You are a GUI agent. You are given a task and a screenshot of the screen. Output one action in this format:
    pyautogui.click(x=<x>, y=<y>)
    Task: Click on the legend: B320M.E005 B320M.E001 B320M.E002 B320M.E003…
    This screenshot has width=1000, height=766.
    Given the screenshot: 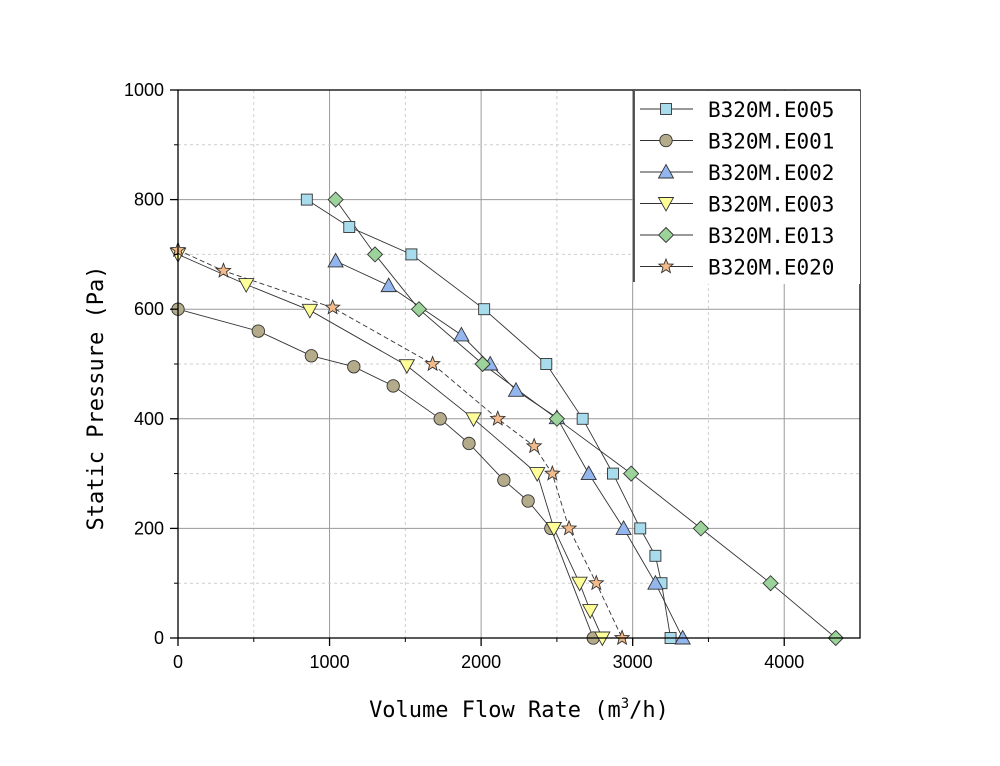 What is the action you would take?
    pyautogui.click(x=746, y=187)
    